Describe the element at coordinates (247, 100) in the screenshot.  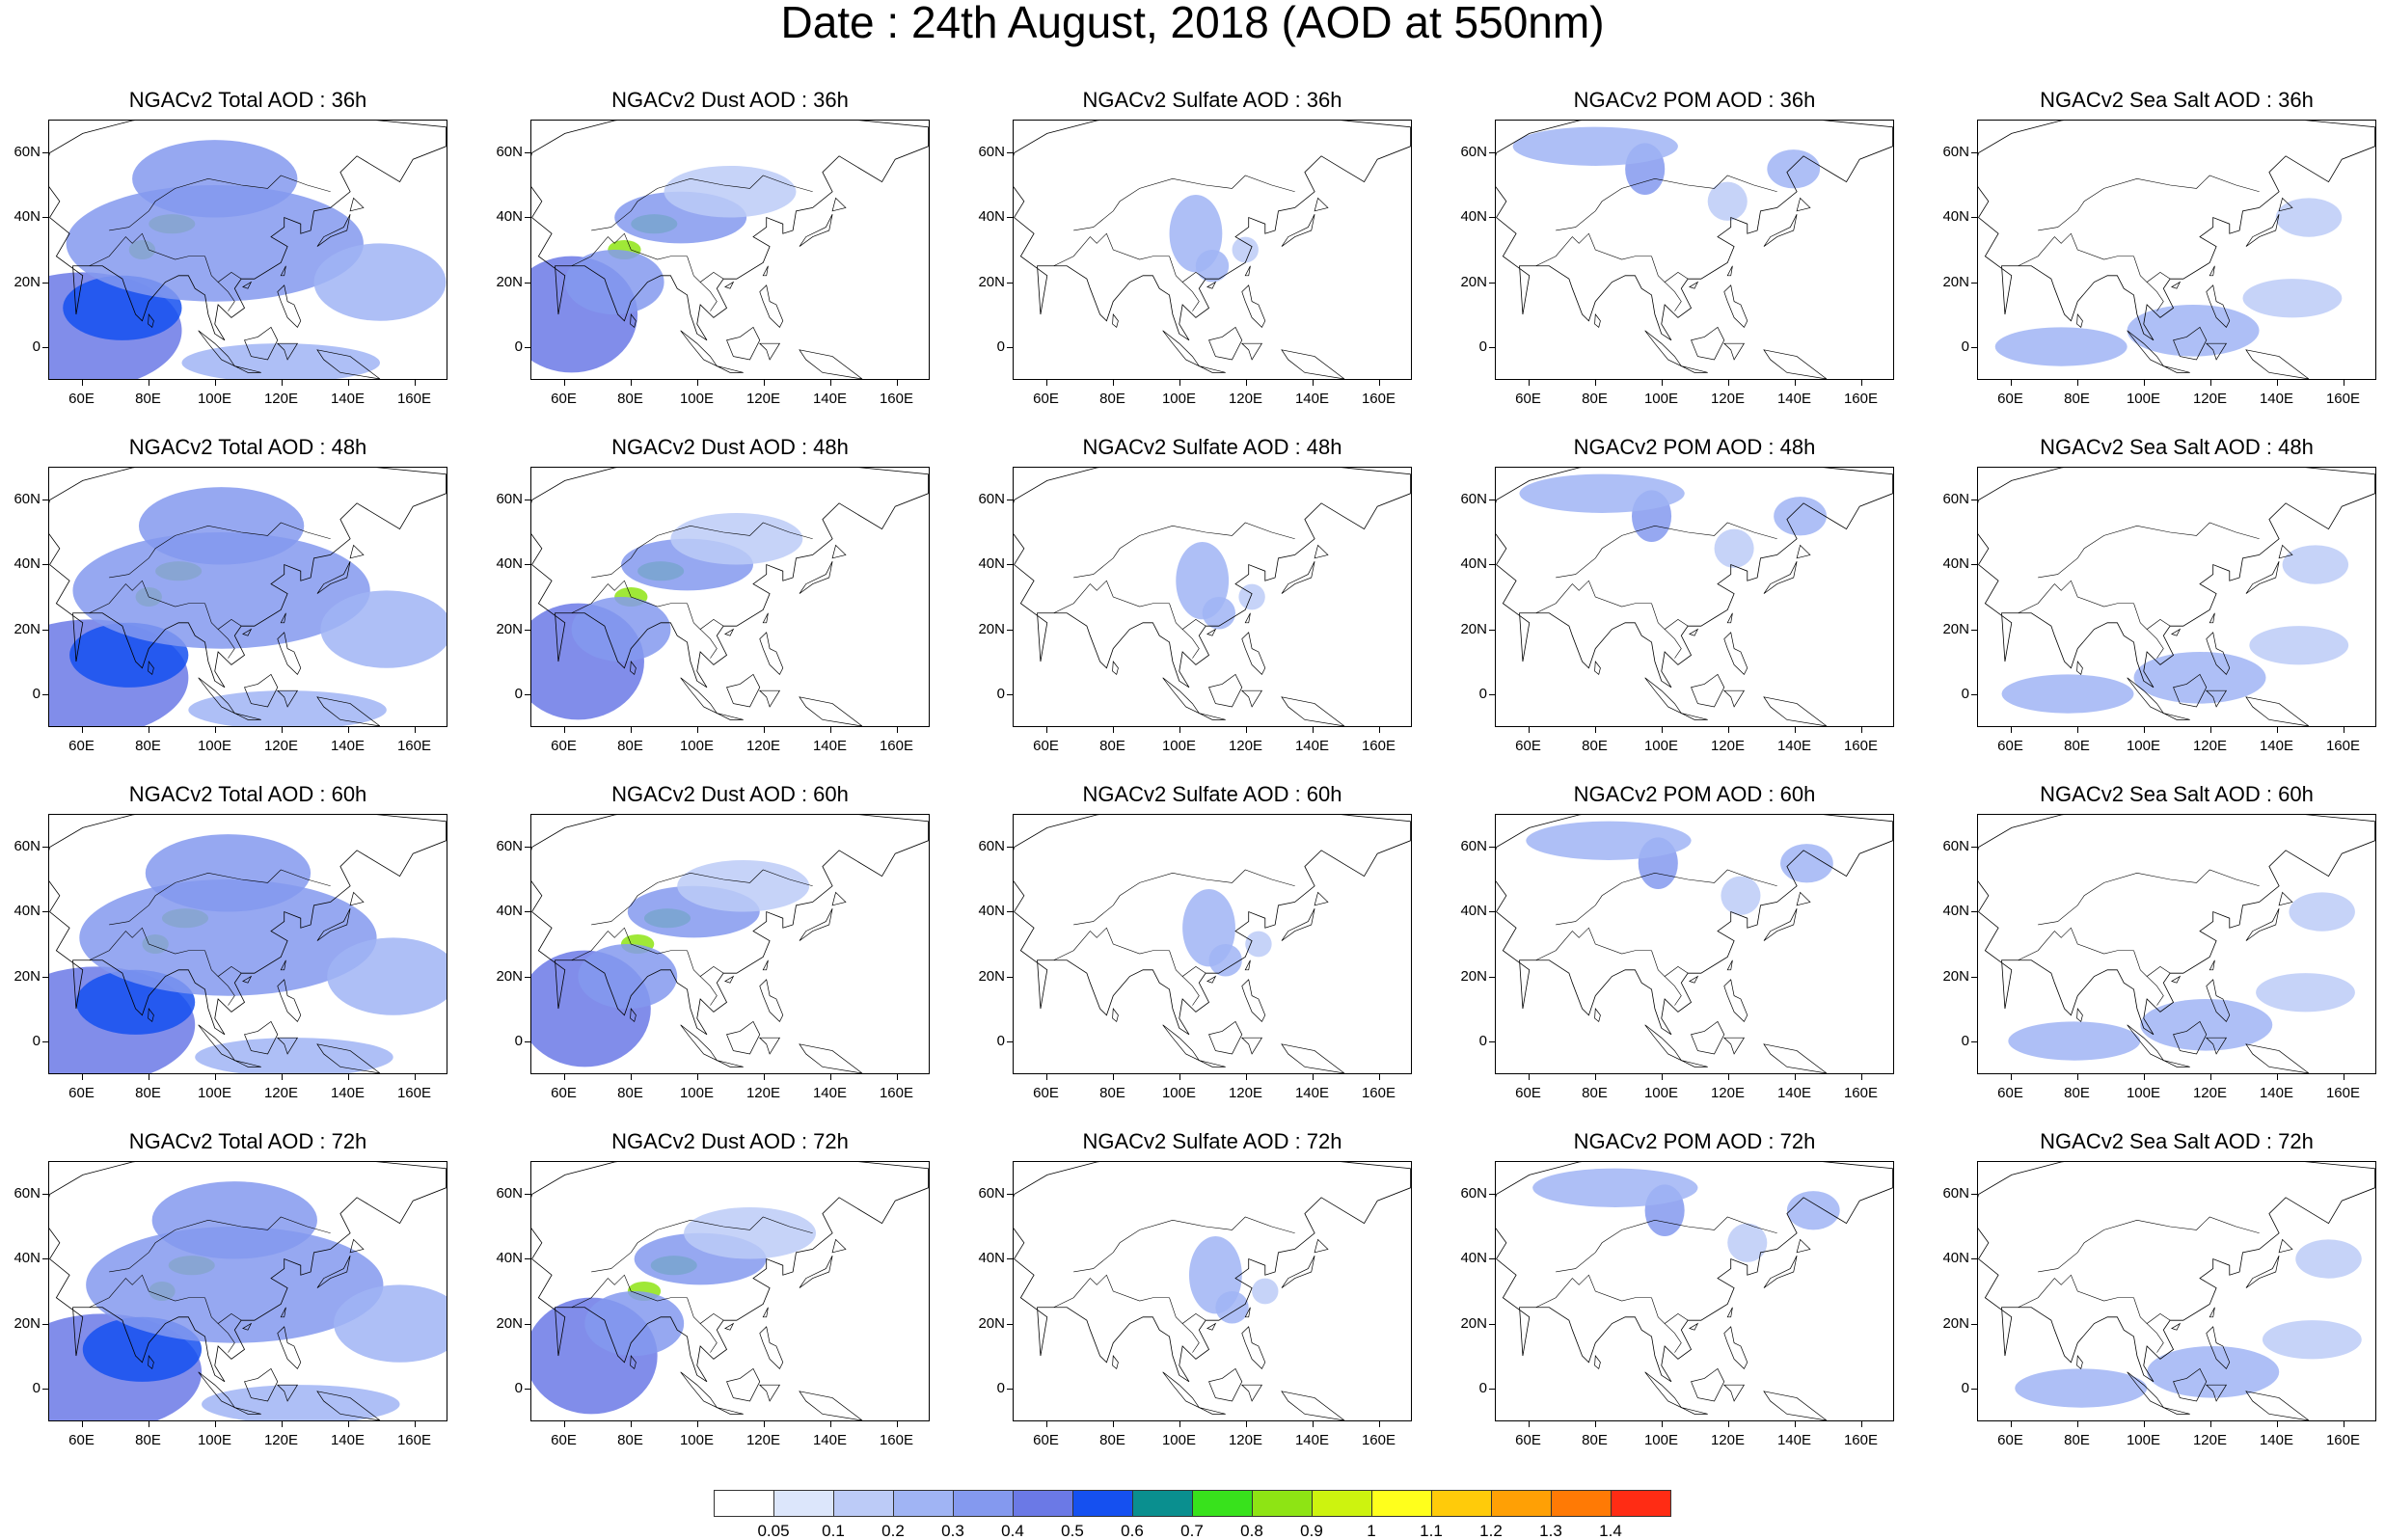
I see `panel-title: NGACv2 Total AOD : 36h` at that location.